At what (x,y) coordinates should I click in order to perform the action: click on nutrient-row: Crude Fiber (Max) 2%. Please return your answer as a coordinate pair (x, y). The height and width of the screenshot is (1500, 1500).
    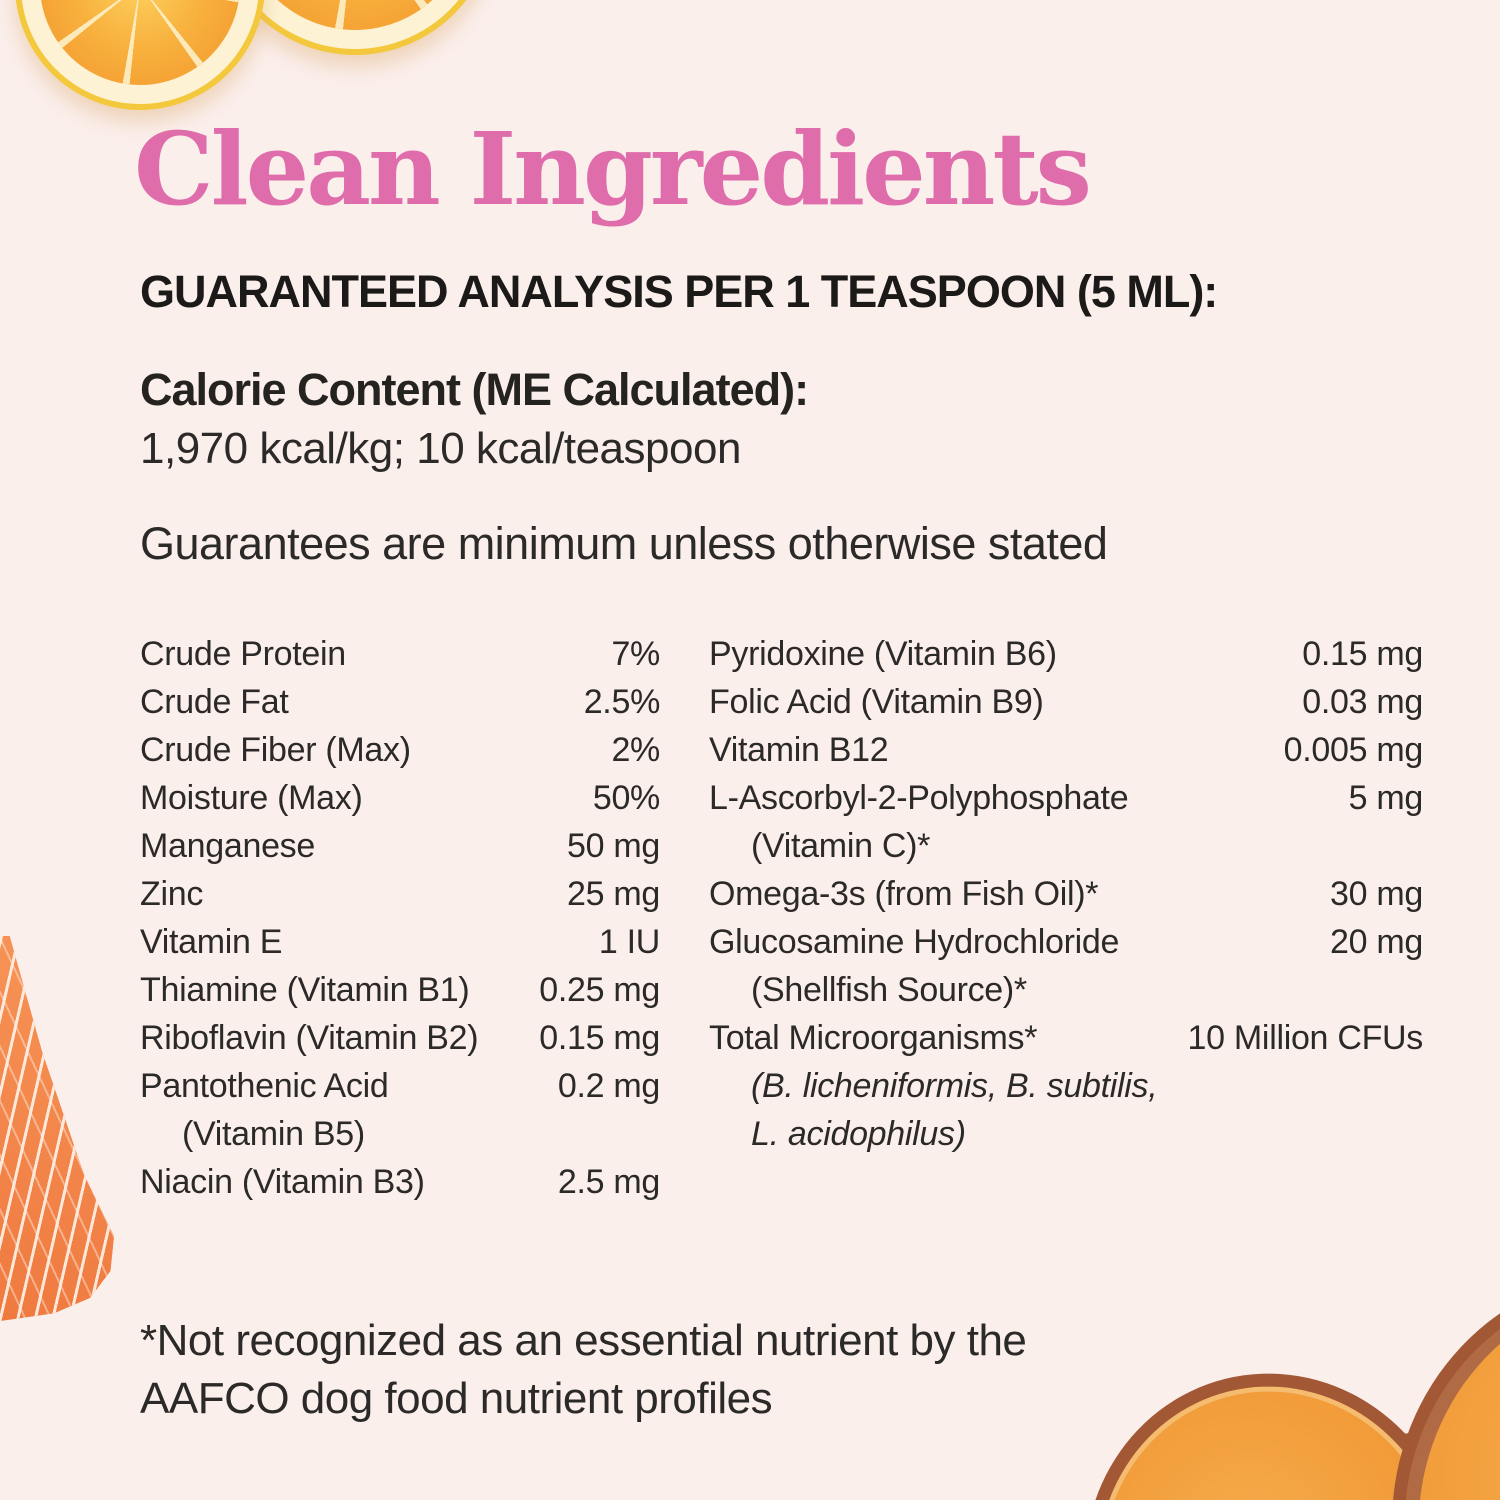
    Looking at the image, I should click on (400, 750).